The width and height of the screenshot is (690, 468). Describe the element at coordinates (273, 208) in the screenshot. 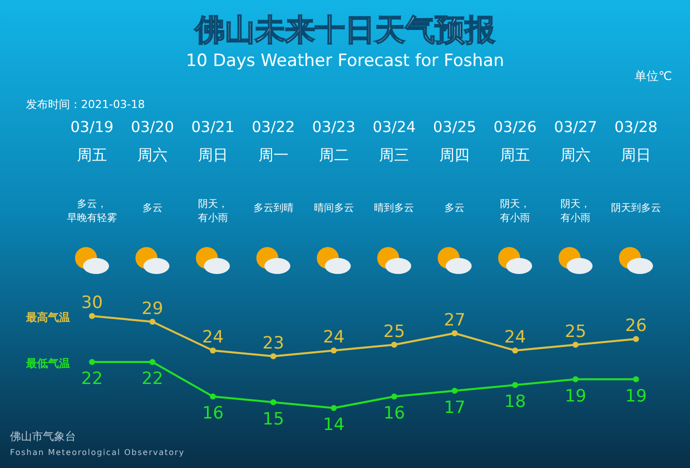

I see `text: 多云到晴` at that location.